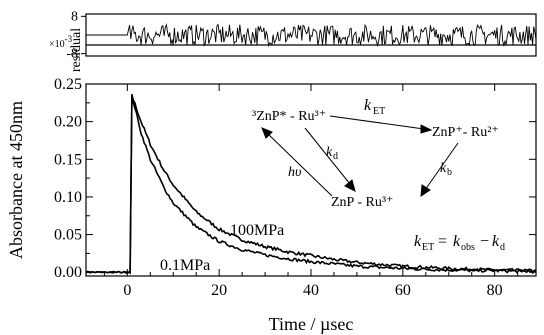  What do you see at coordinates (403, 290) in the screenshot?
I see `x-tick-label: 60` at bounding box center [403, 290].